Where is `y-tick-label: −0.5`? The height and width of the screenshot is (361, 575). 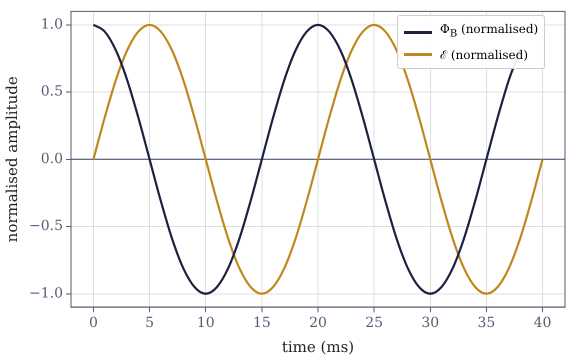
y-tick-label: −0.5 is located at coordinates (45, 226).